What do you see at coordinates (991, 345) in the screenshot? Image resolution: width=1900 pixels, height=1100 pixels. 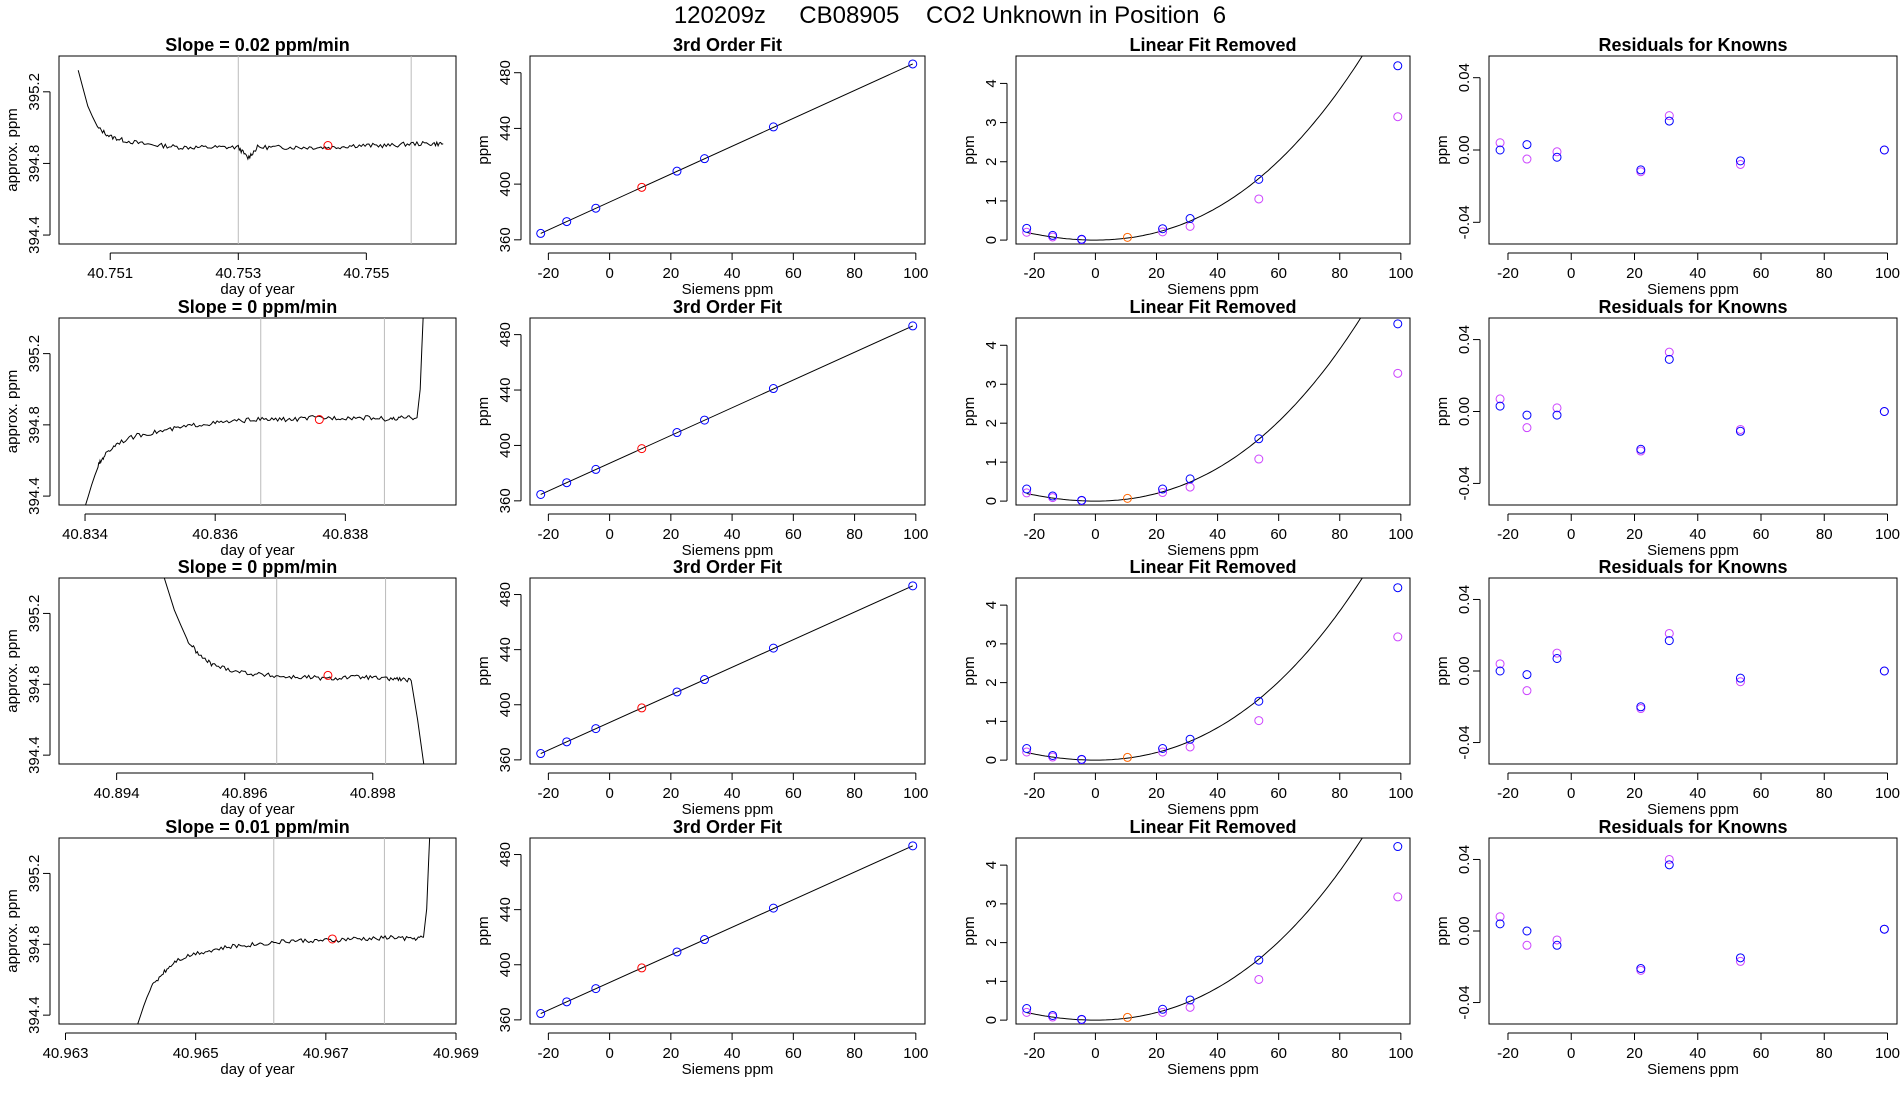 I see `y-tick-label: 4` at bounding box center [991, 345].